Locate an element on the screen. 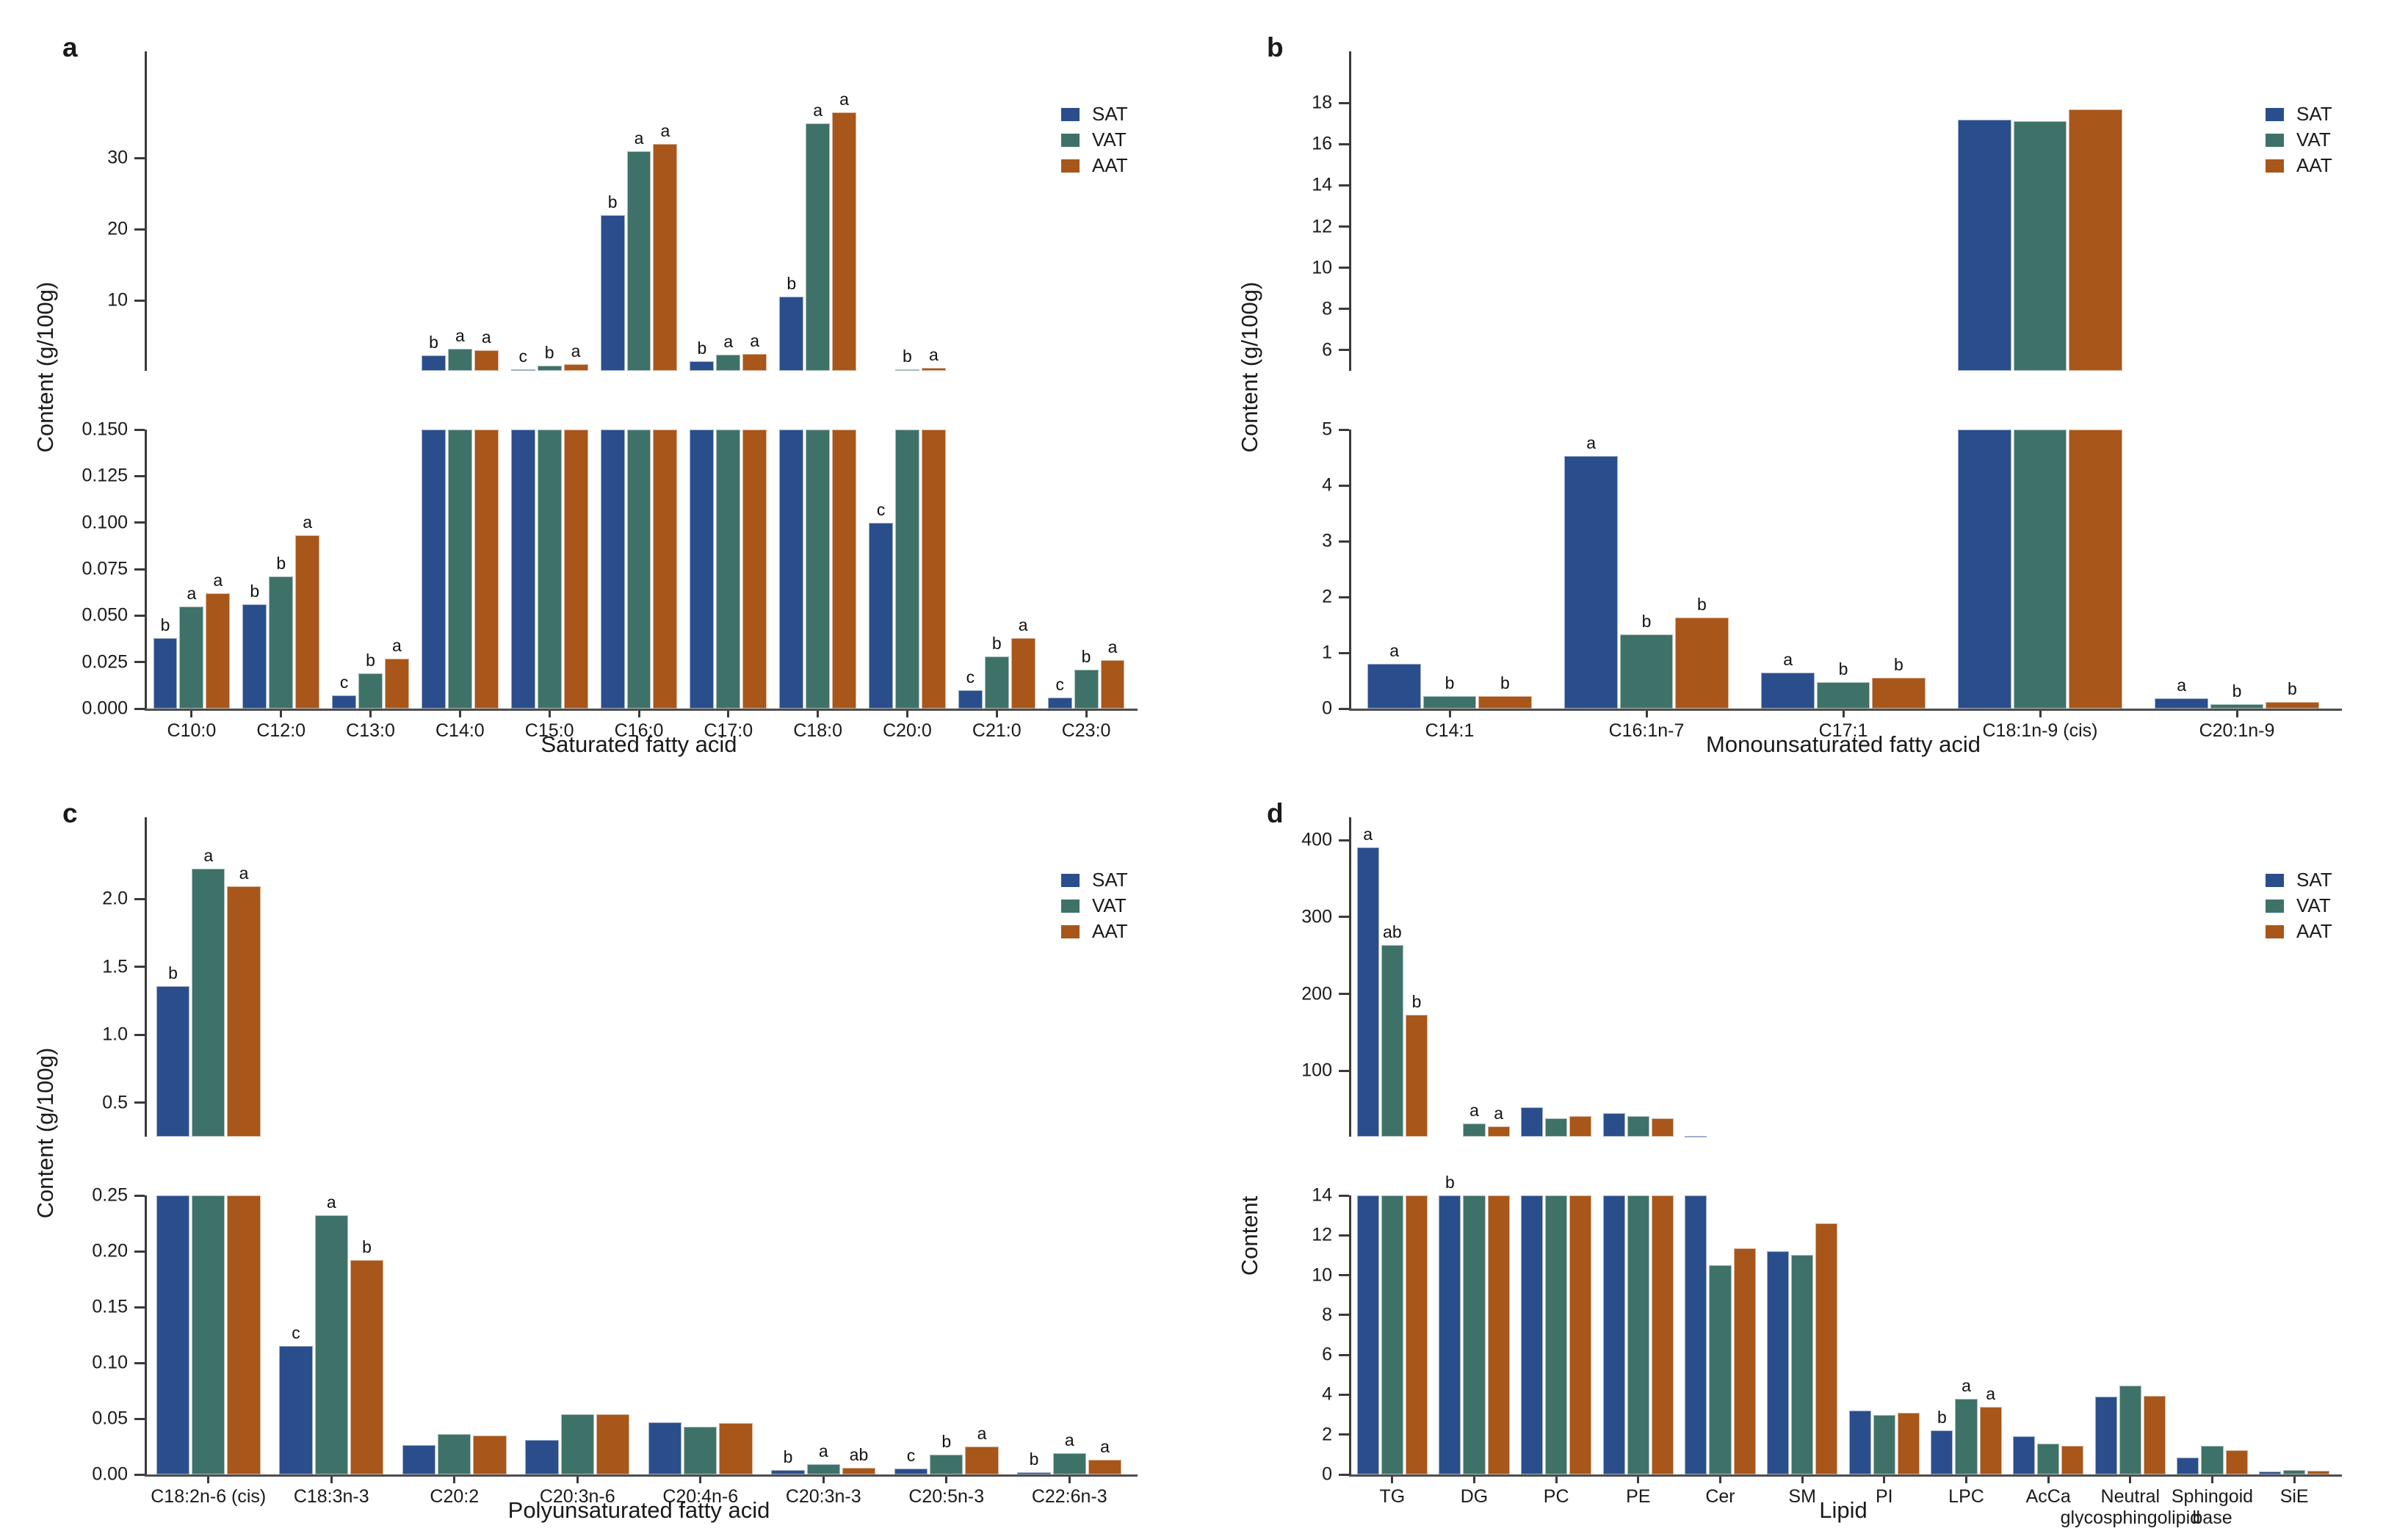 Image resolution: width=2408 pixels, height=1531 pixels. x-tick-label: C15:0 is located at coordinates (549, 730).